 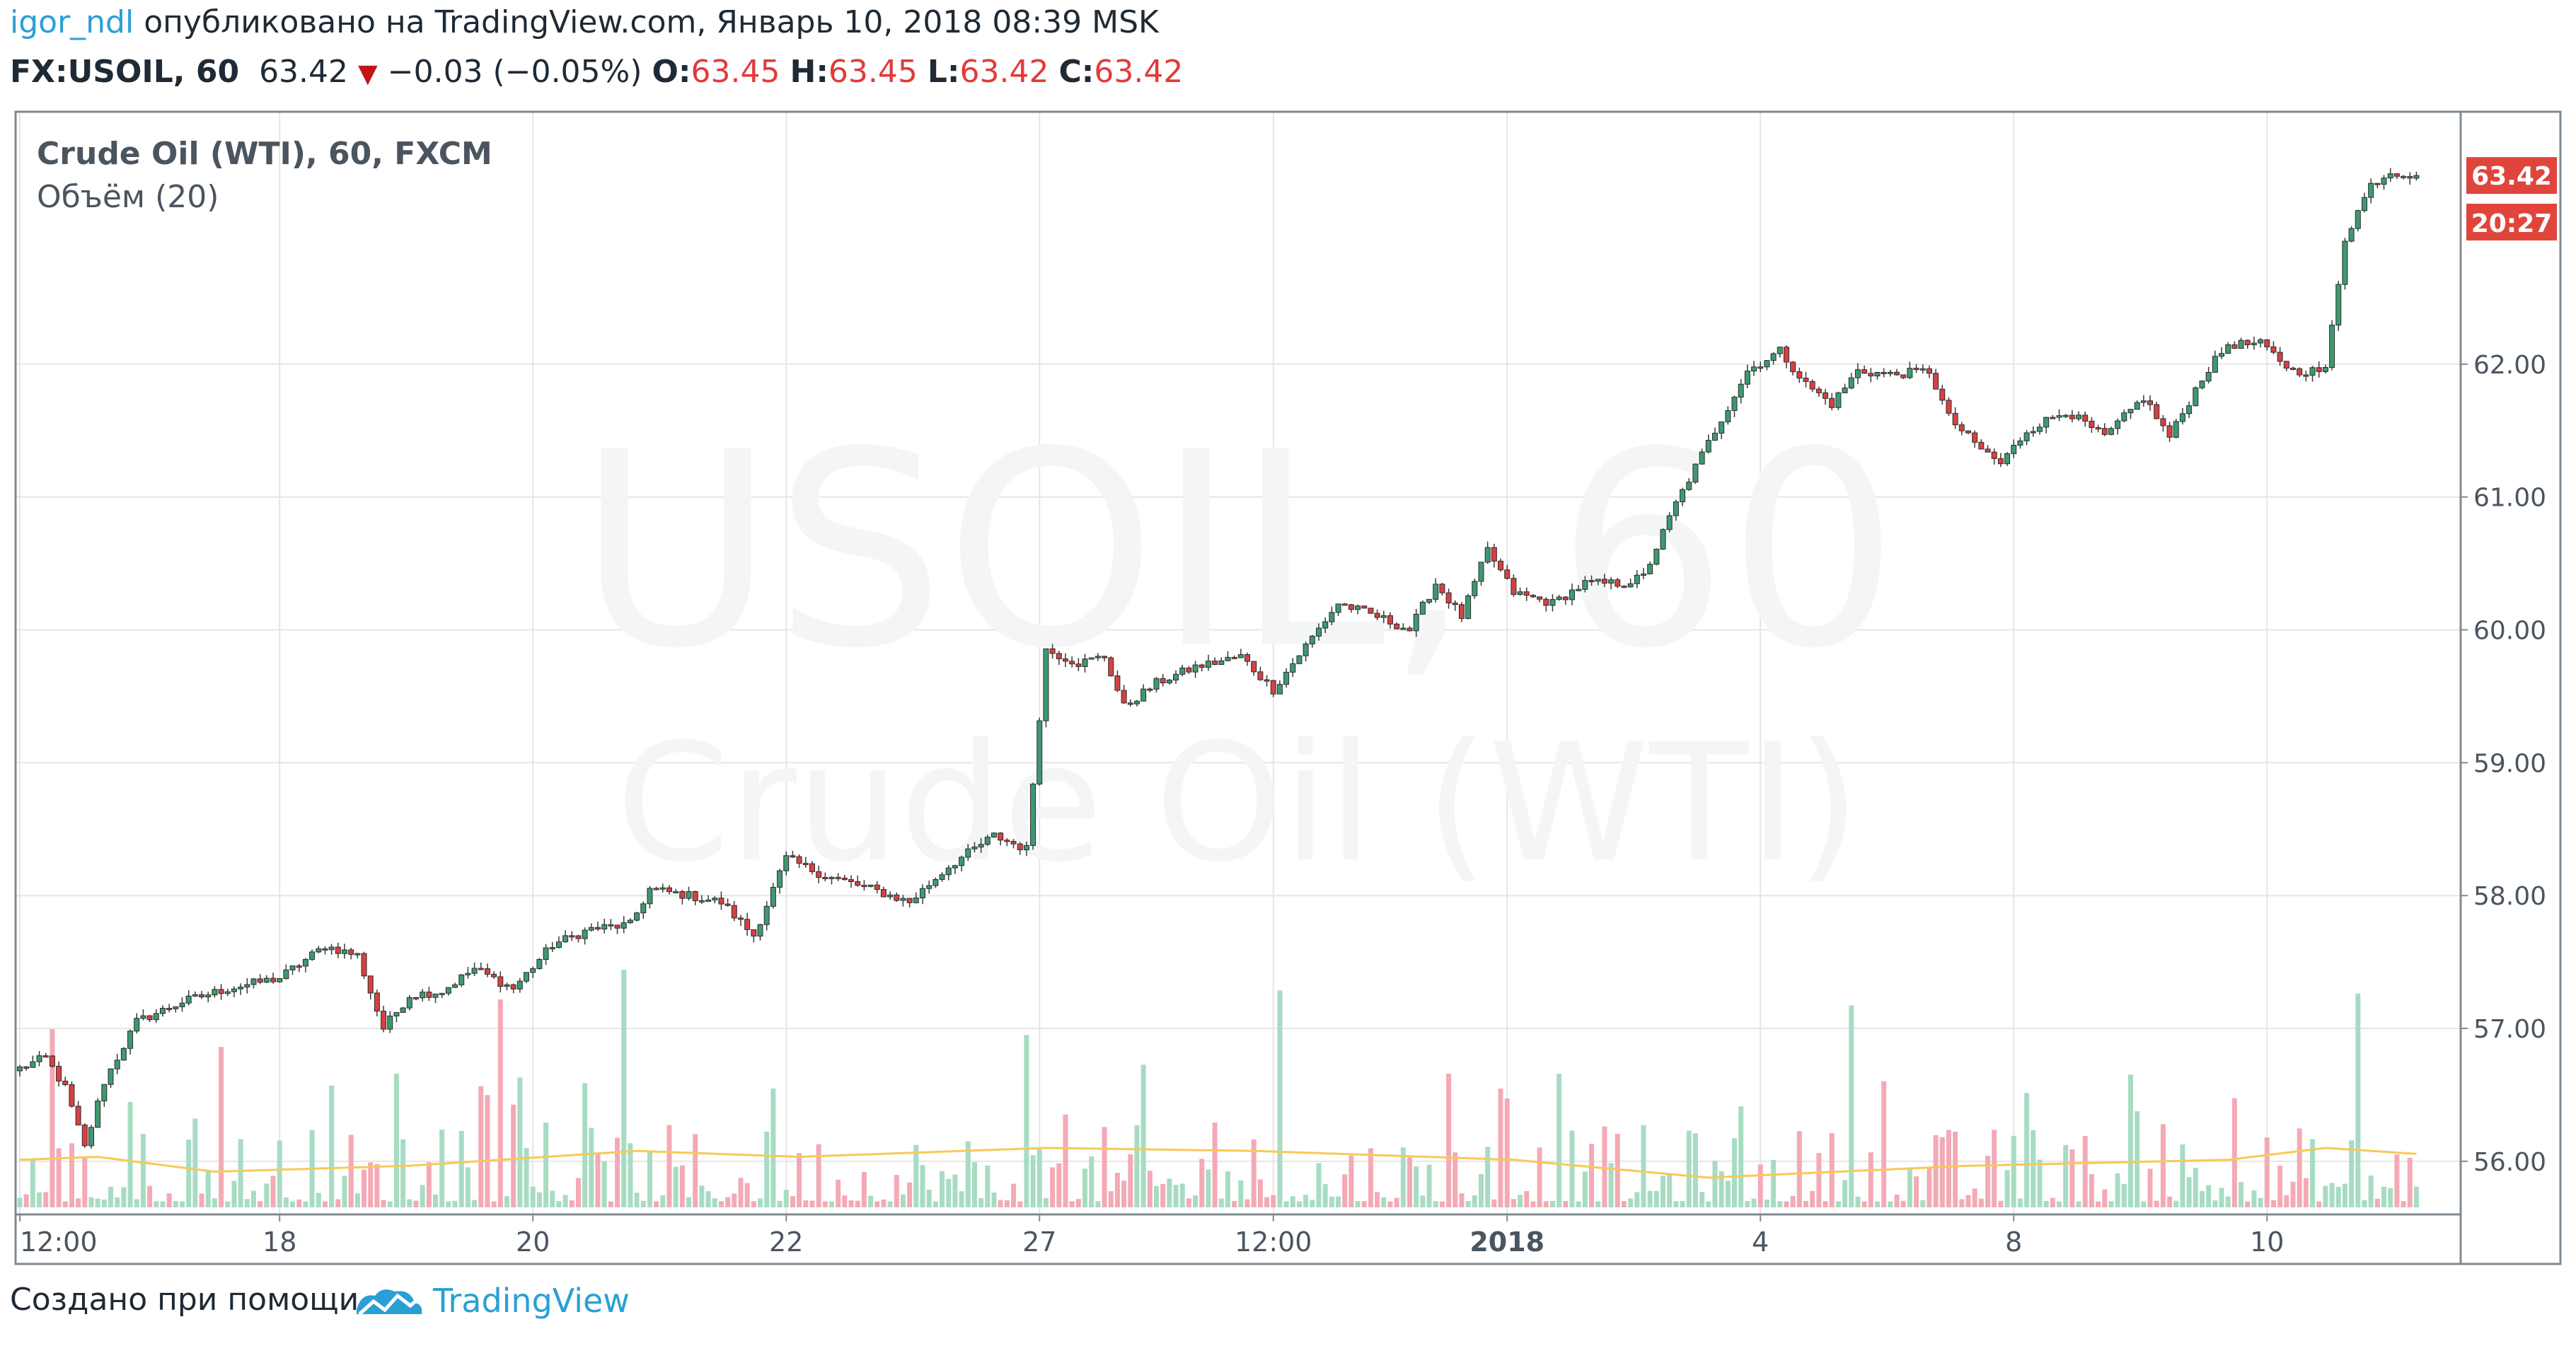 I want to click on tradingview-logo-icon, so click(x=389, y=1304).